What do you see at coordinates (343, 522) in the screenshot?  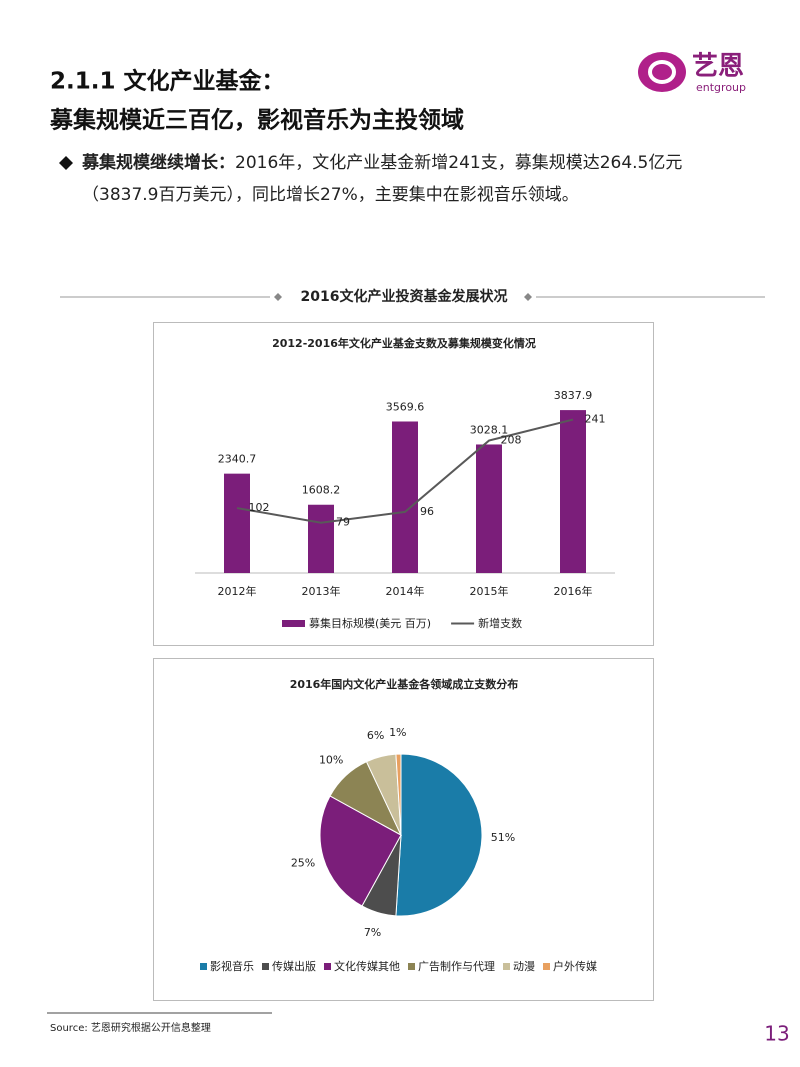 I see `data-label: 79` at bounding box center [343, 522].